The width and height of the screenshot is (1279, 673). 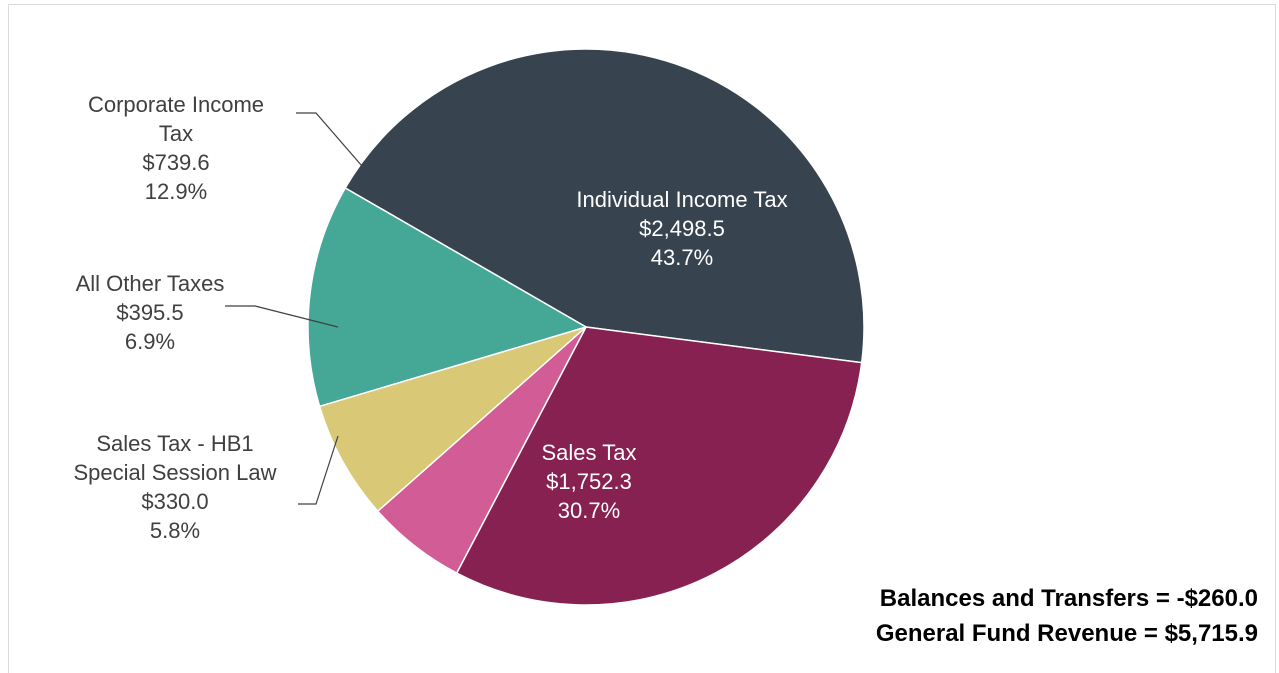 What do you see at coordinates (659, 466) in the screenshot?
I see `pie-slice-sales-tax` at bounding box center [659, 466].